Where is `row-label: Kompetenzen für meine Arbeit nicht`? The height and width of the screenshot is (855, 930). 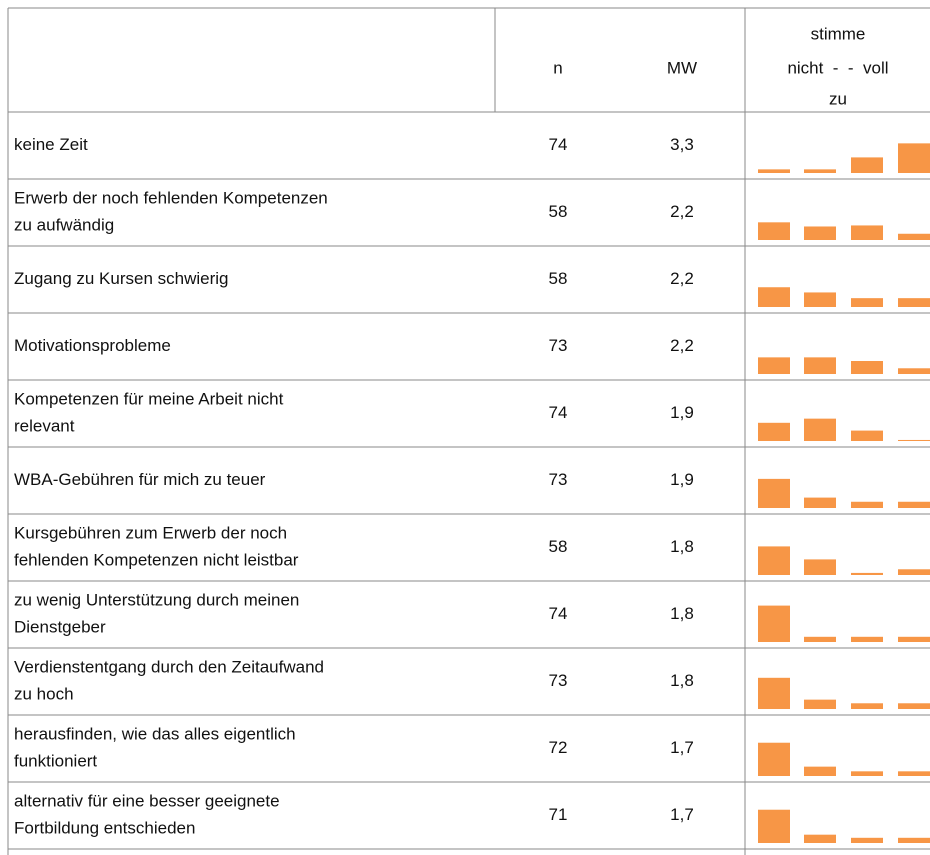 row-label: Kompetenzen für meine Arbeit nicht is located at coordinates (149, 398).